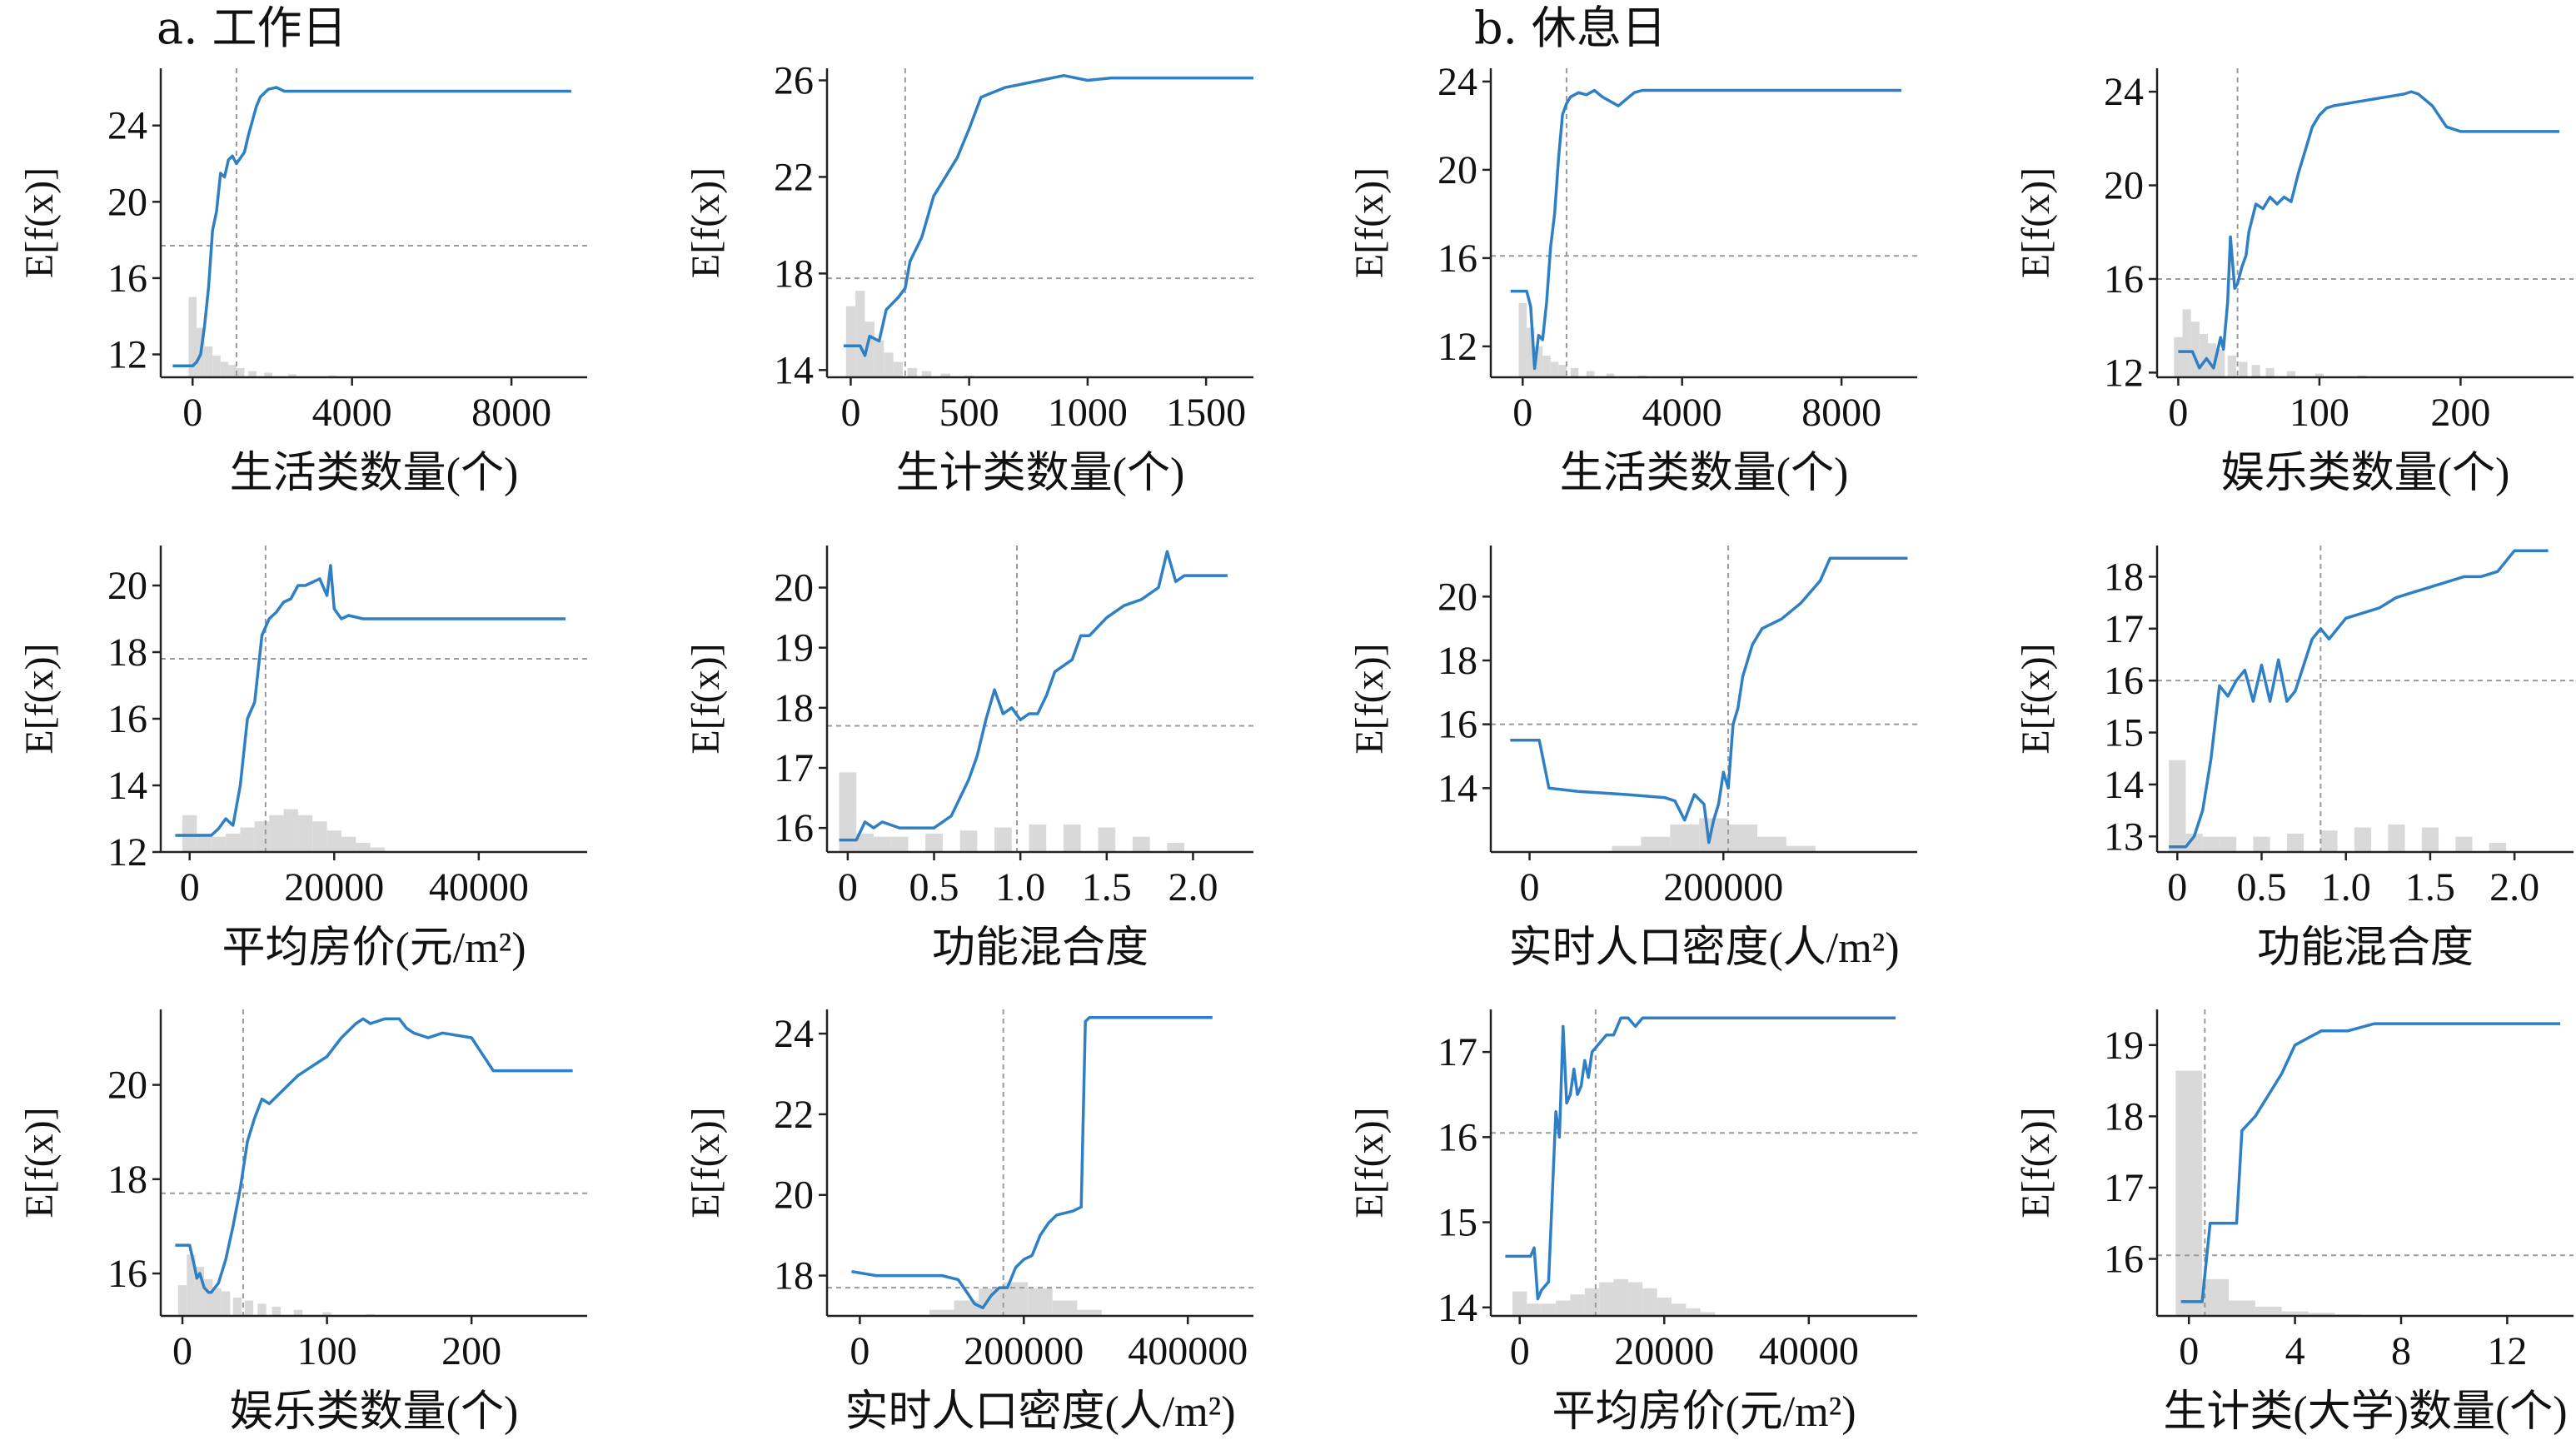 The height and width of the screenshot is (1450, 2576). Describe the element at coordinates (1088, 413) in the screenshot. I see `x-tick-label: 1000` at that location.